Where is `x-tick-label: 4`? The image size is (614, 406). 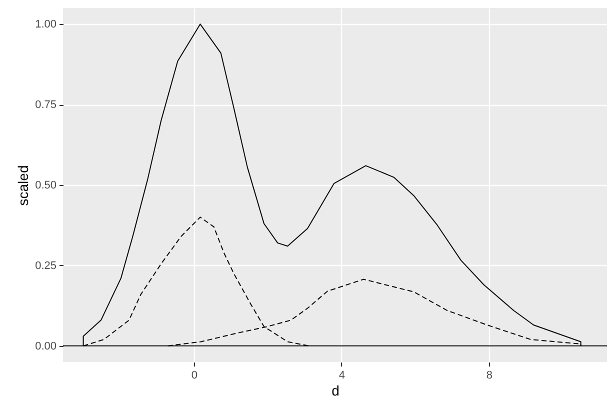 x-tick-label: 4 is located at coordinates (342, 376).